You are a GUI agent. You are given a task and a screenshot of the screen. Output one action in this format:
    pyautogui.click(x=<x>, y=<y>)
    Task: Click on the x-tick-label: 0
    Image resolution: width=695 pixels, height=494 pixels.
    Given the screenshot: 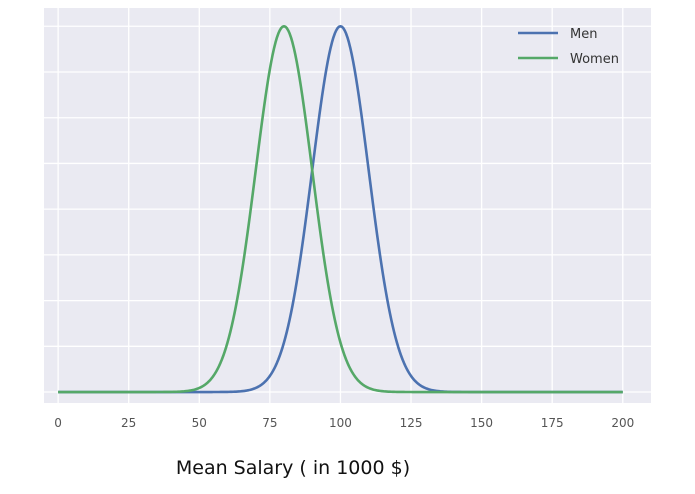 What is the action you would take?
    pyautogui.click(x=58, y=423)
    